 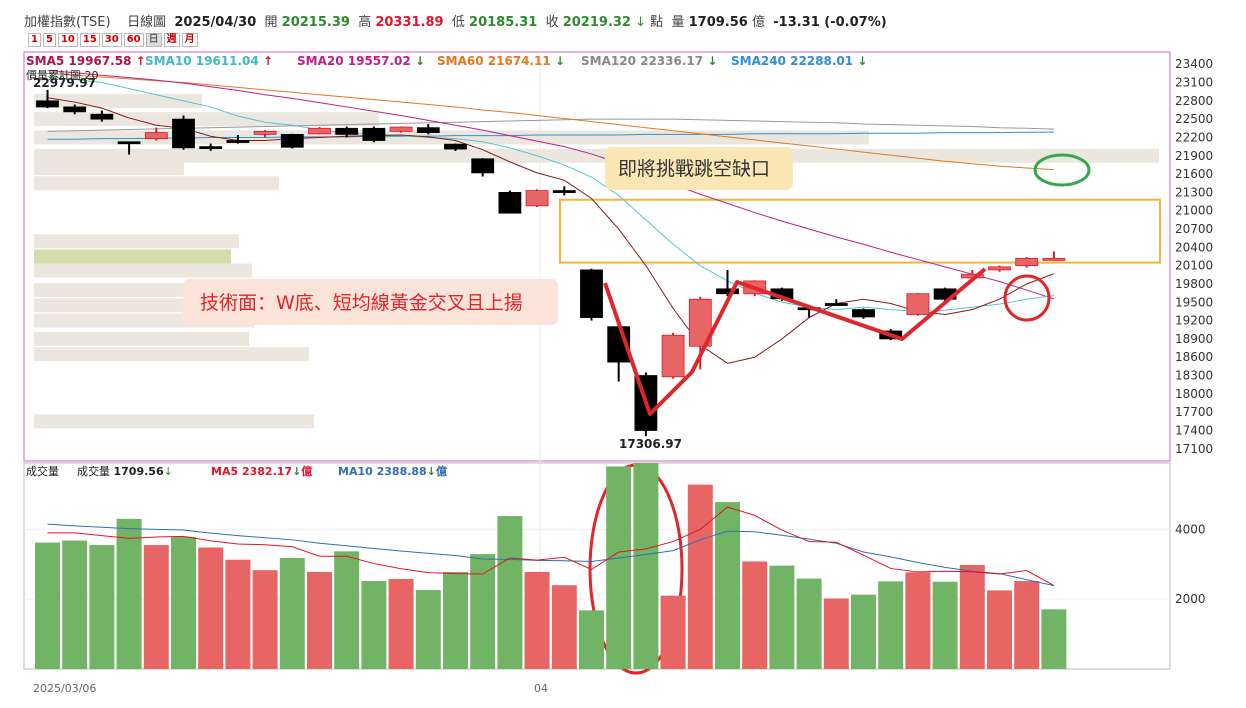 I want to click on period-buttons: 1 5 10 15 30 60 日週月, so click(x=113, y=40).